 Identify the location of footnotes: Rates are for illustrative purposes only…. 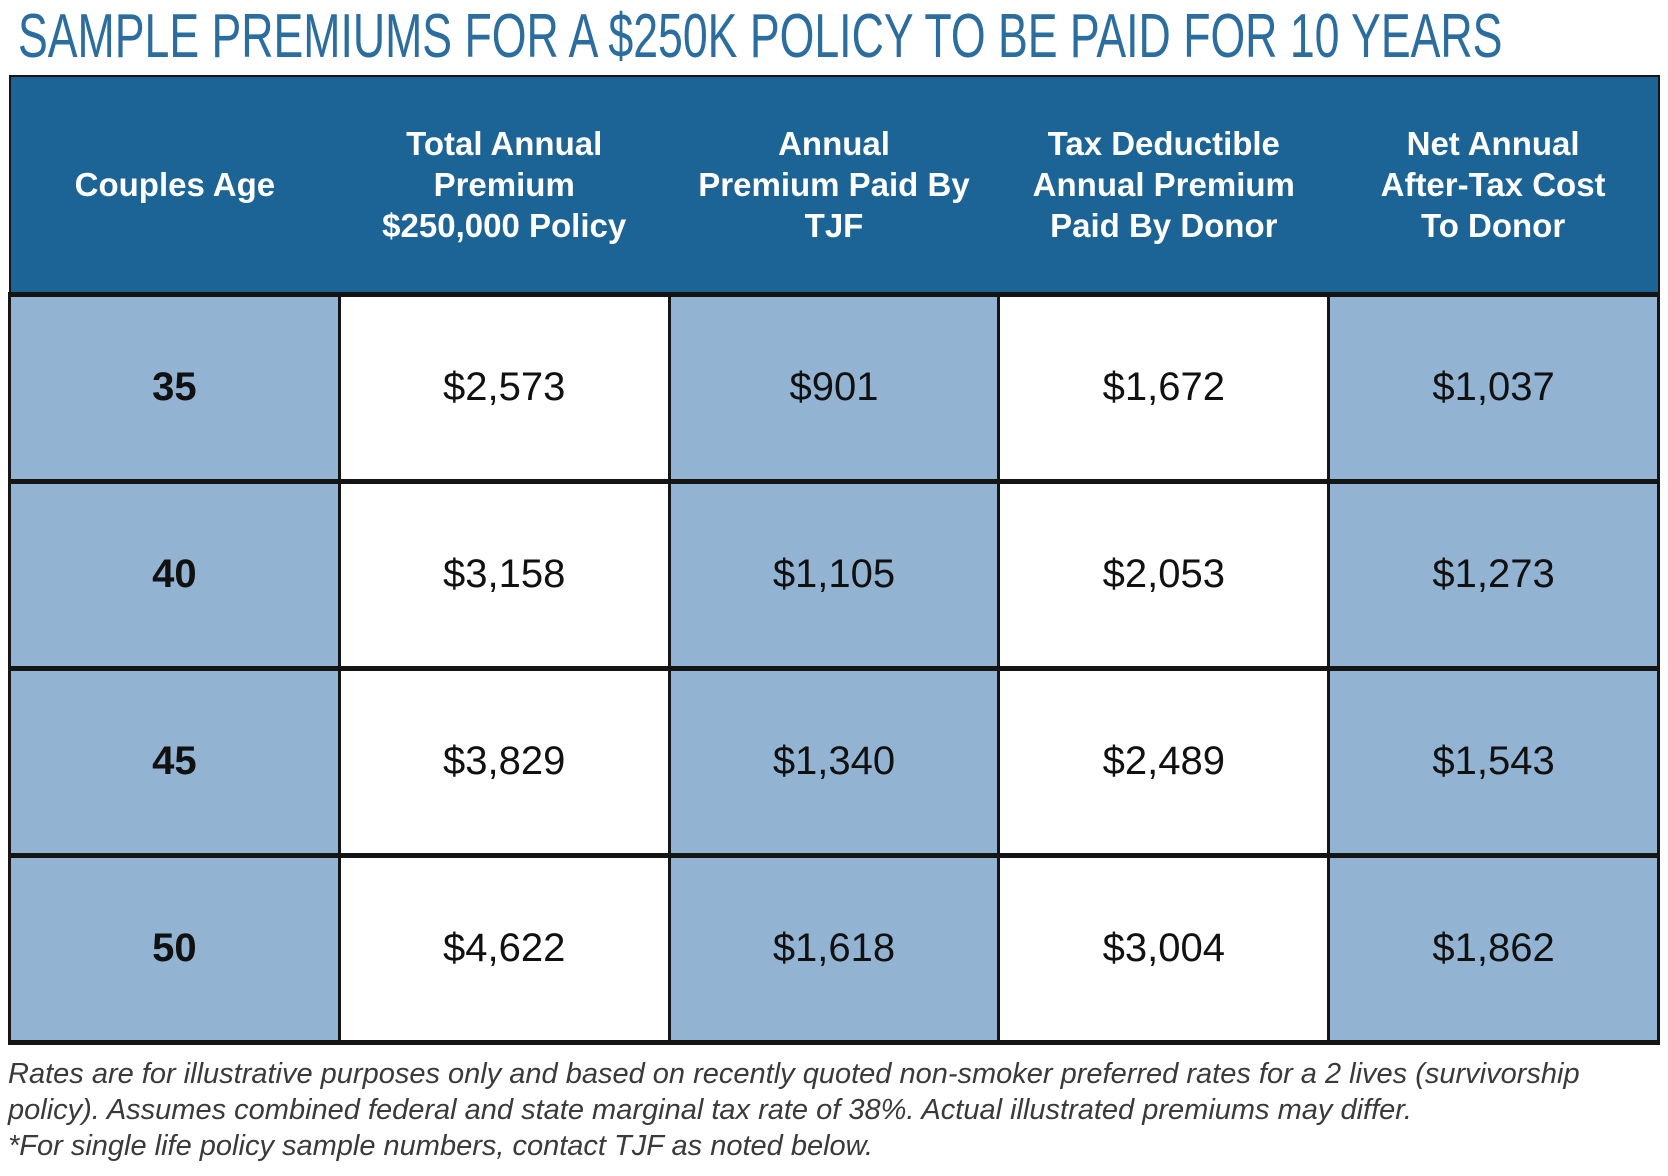
(835, 1110).